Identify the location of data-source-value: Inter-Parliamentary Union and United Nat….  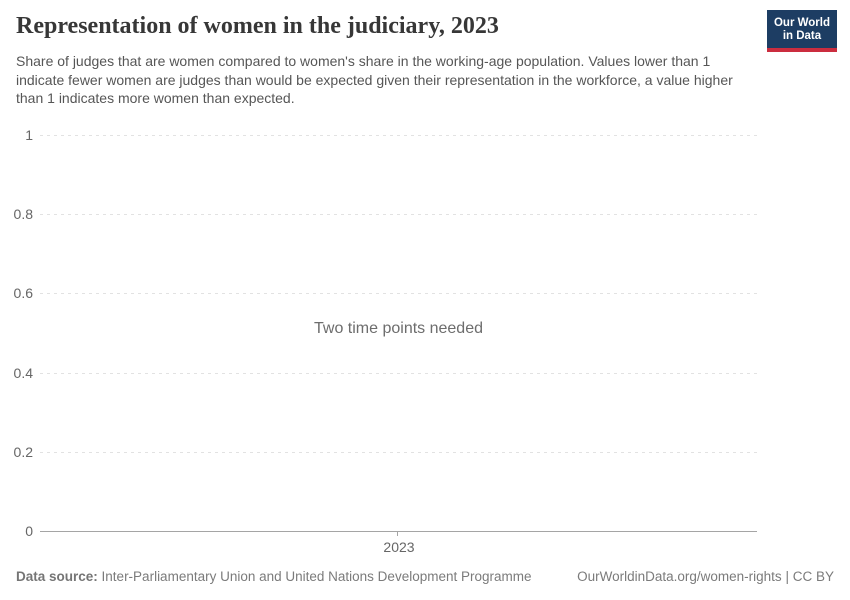
(316, 576).